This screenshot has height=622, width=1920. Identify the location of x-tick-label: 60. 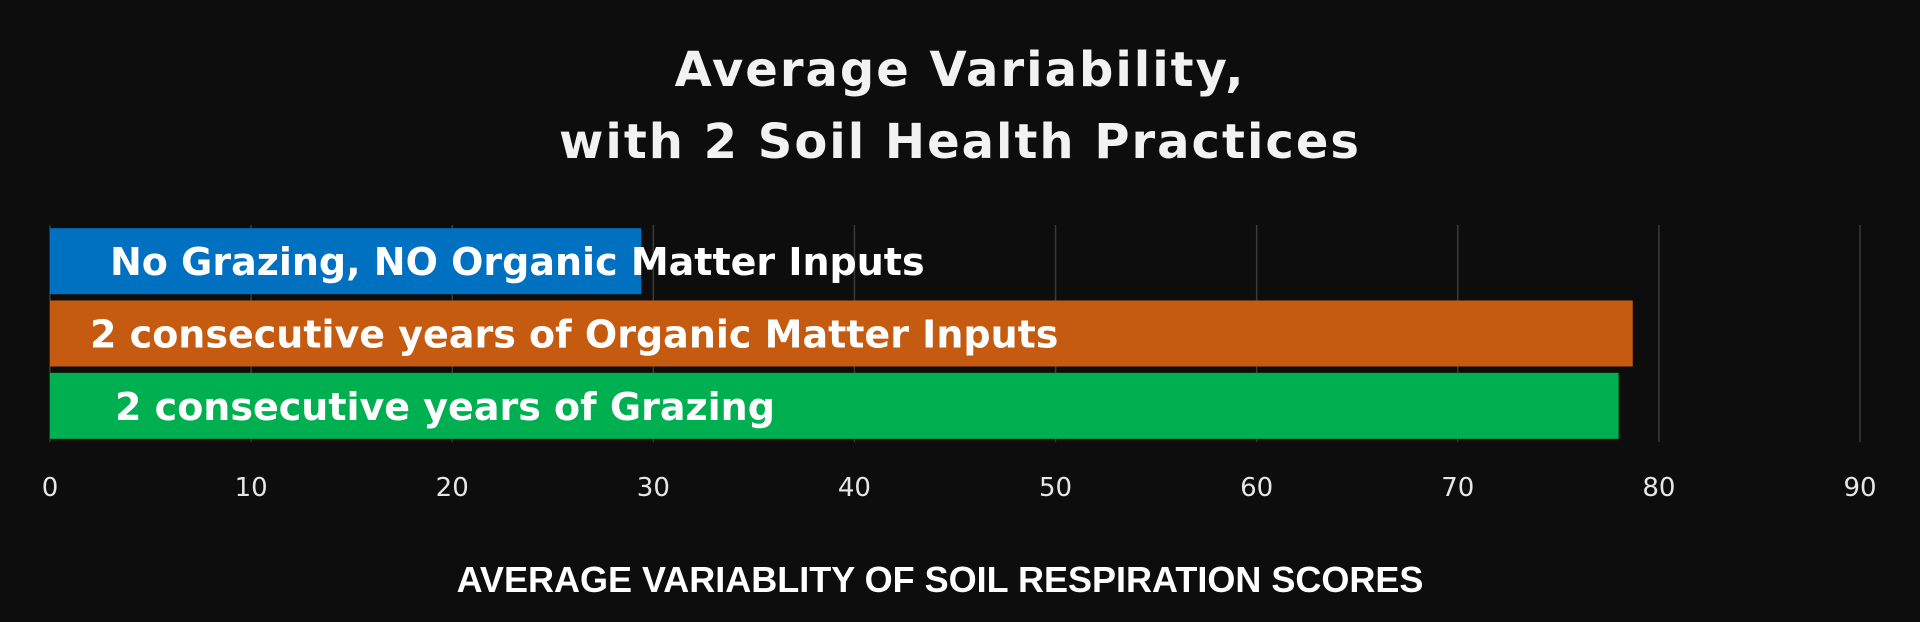
(1256, 488).